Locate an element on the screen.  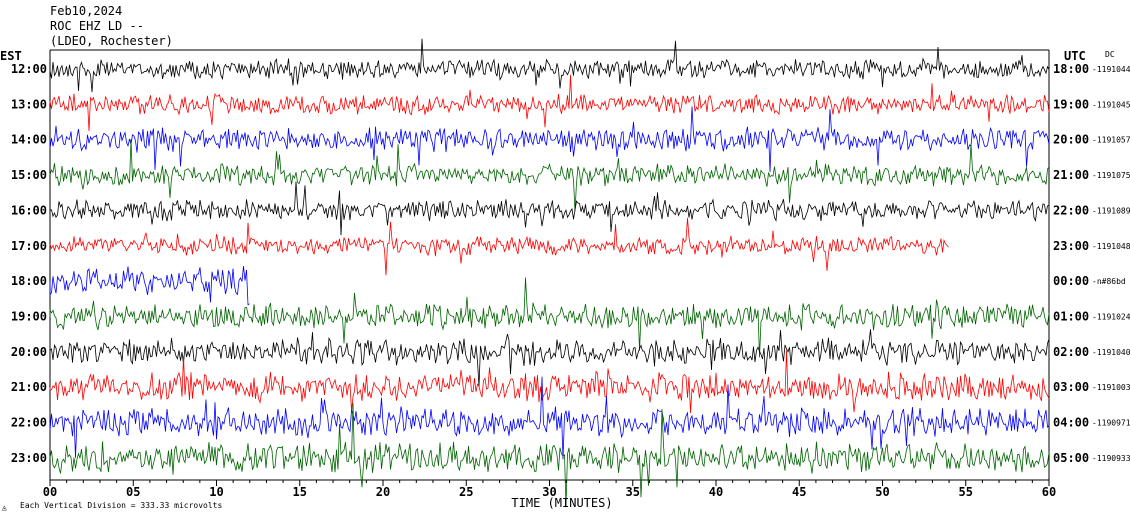
x-axis: 00 05 10 15 20 25 30 35 40 45 50 55 60 is located at coordinates (549, 489).